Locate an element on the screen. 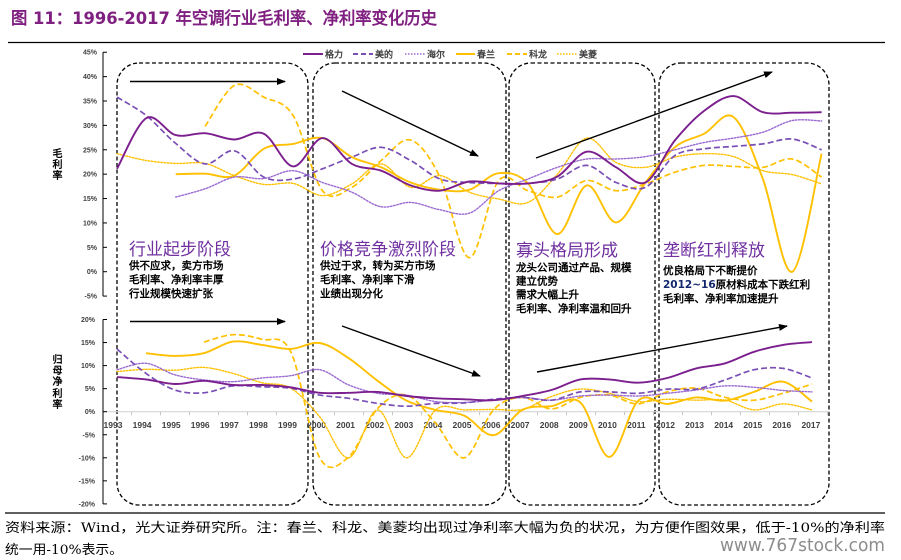  stage-desc-line: 毛利率、净利率温和回升 is located at coordinates (574, 308).